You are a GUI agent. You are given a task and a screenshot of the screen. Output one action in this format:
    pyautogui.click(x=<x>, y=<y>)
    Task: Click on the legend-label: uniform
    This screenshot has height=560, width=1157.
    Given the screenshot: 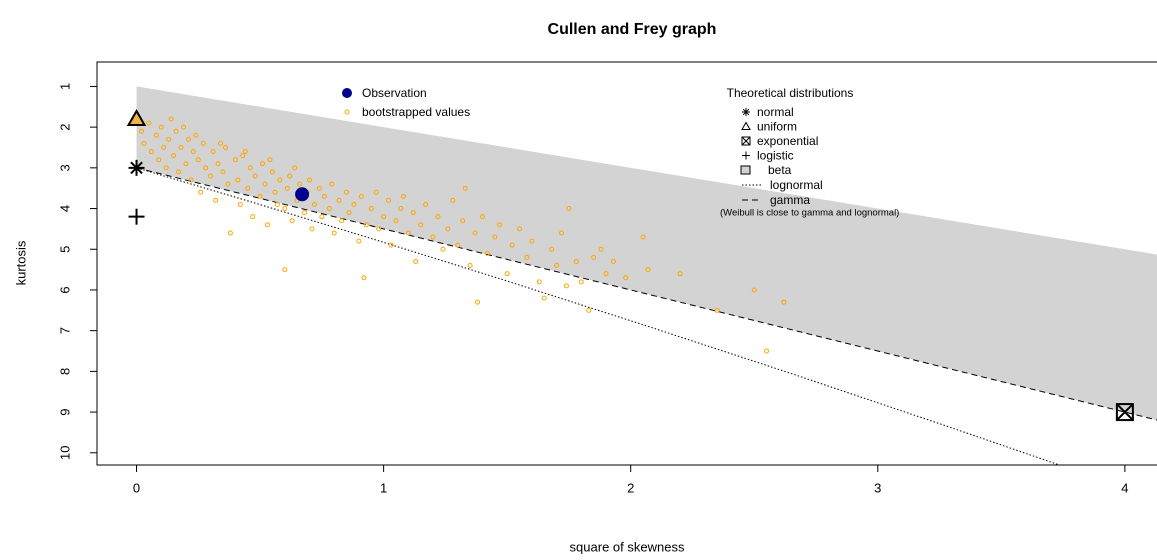 What is the action you would take?
    pyautogui.click(x=777, y=127)
    